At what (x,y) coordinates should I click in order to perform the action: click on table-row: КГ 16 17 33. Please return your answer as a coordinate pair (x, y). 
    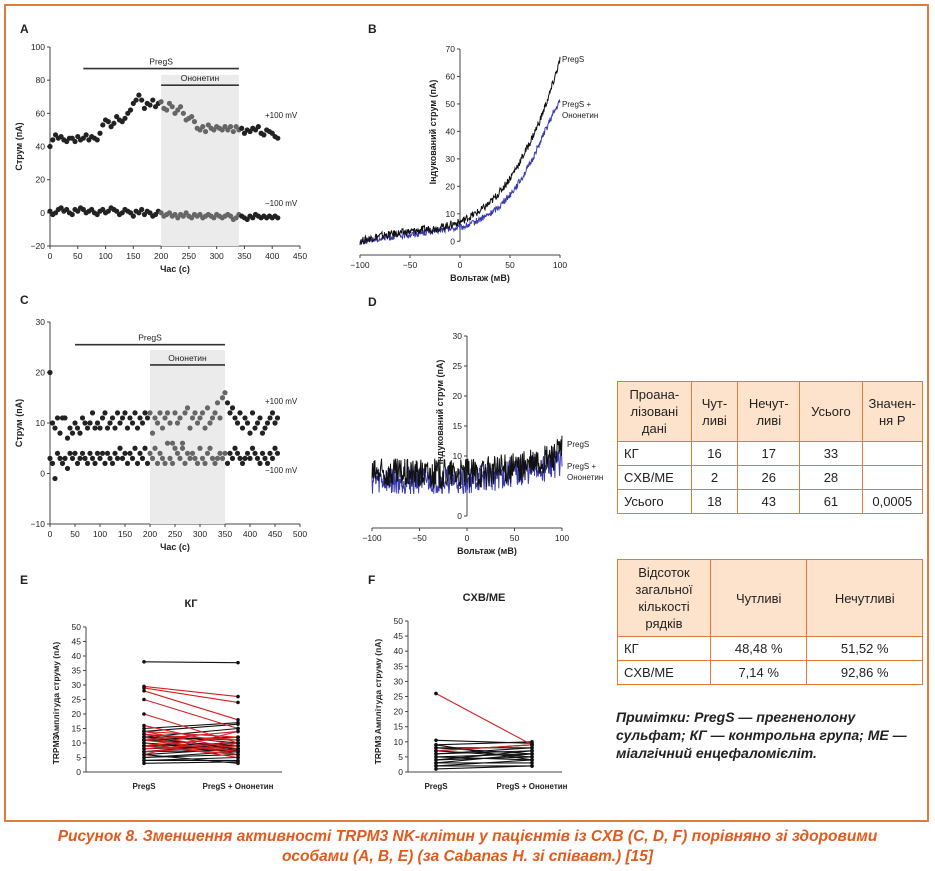
    Looking at the image, I should click on (770, 453).